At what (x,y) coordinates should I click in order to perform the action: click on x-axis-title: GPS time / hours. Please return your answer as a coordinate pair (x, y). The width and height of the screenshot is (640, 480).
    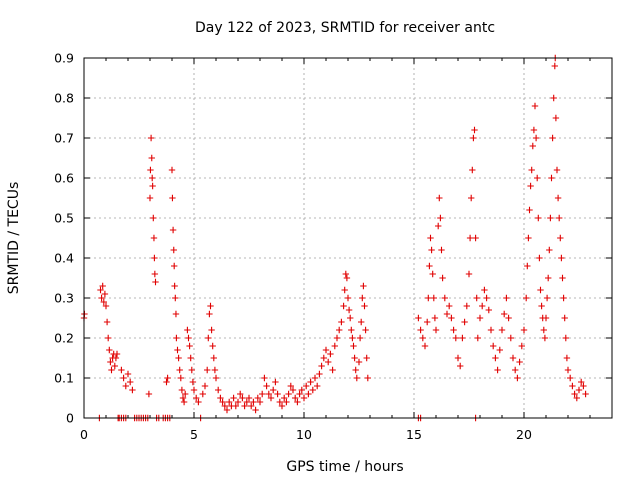
    Looking at the image, I should click on (344, 467).